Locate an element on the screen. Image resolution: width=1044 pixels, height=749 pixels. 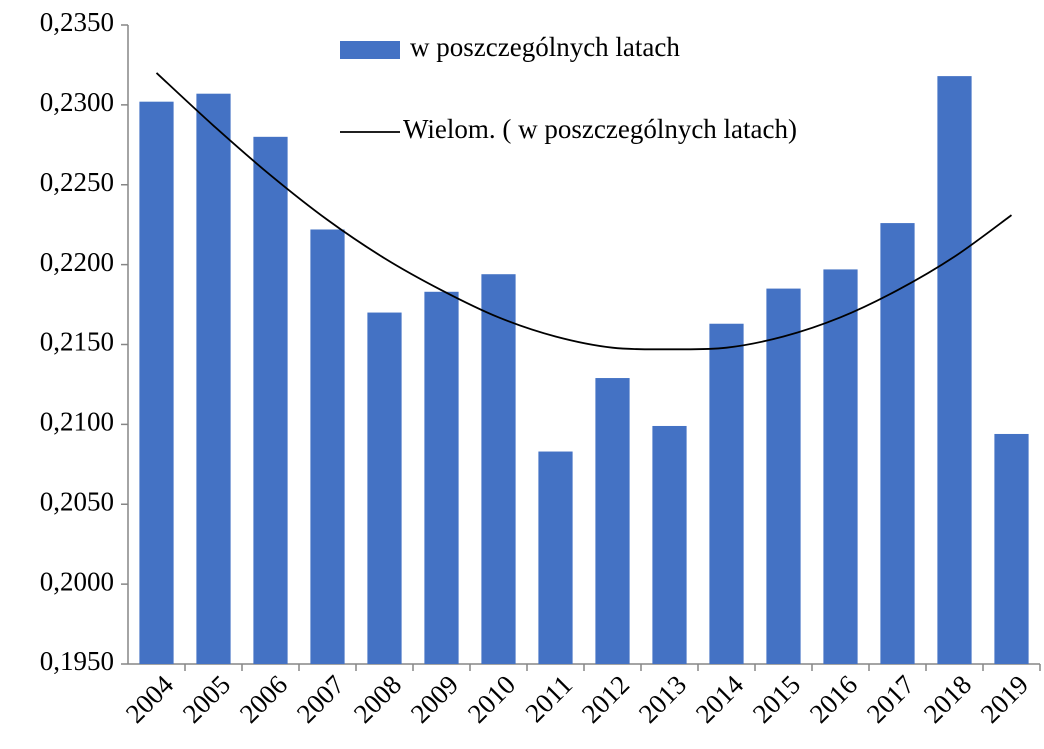
y-tick-label: 0,2200 is located at coordinates (77, 262).